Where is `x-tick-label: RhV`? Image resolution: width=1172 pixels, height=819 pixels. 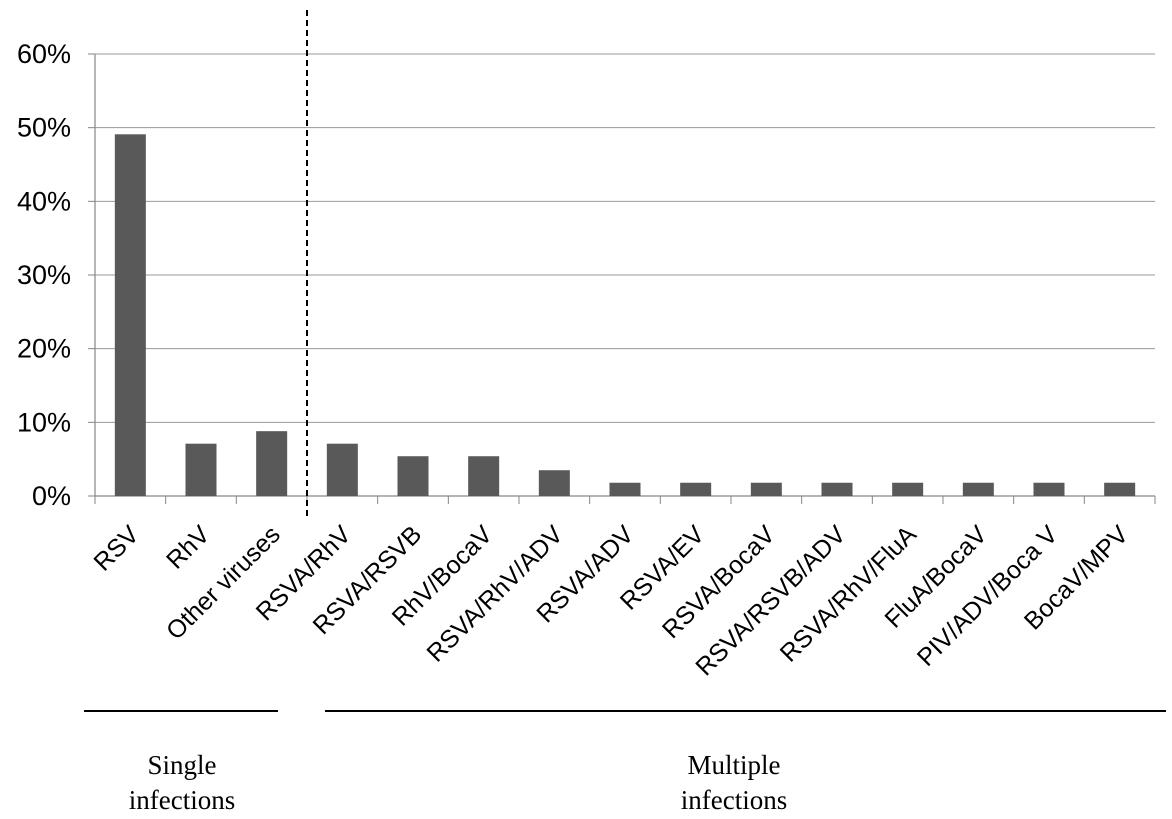
x-tick-label: RhV is located at coordinates (188, 547).